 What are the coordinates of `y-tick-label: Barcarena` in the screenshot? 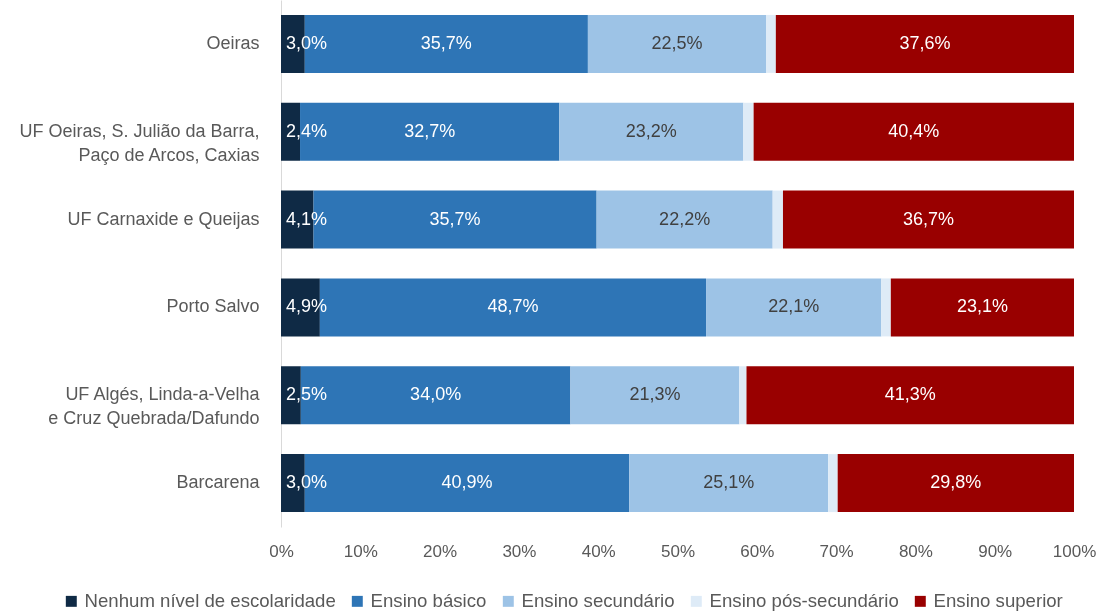 It's located at (218, 482).